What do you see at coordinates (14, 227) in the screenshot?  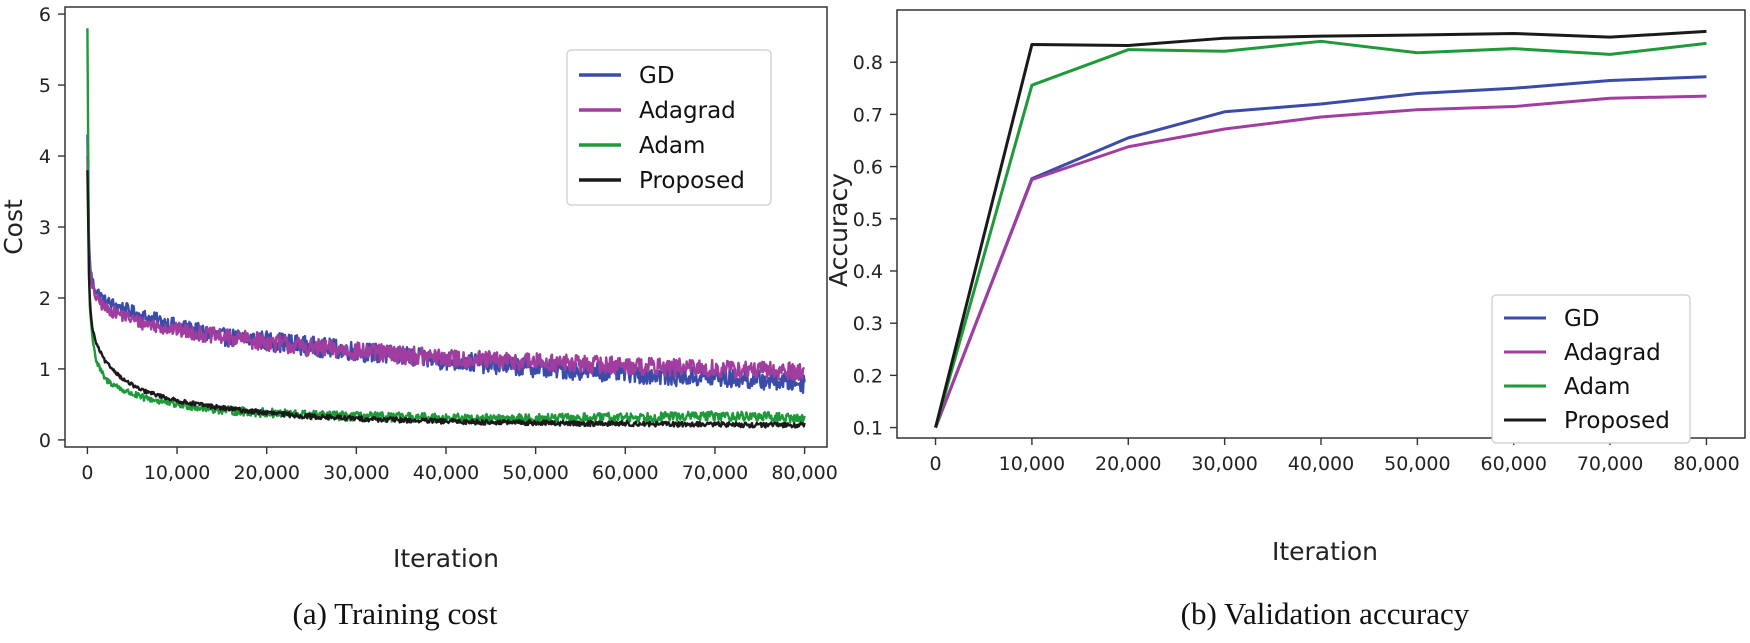 I see `training-cost-y-axis-label: Cost` at bounding box center [14, 227].